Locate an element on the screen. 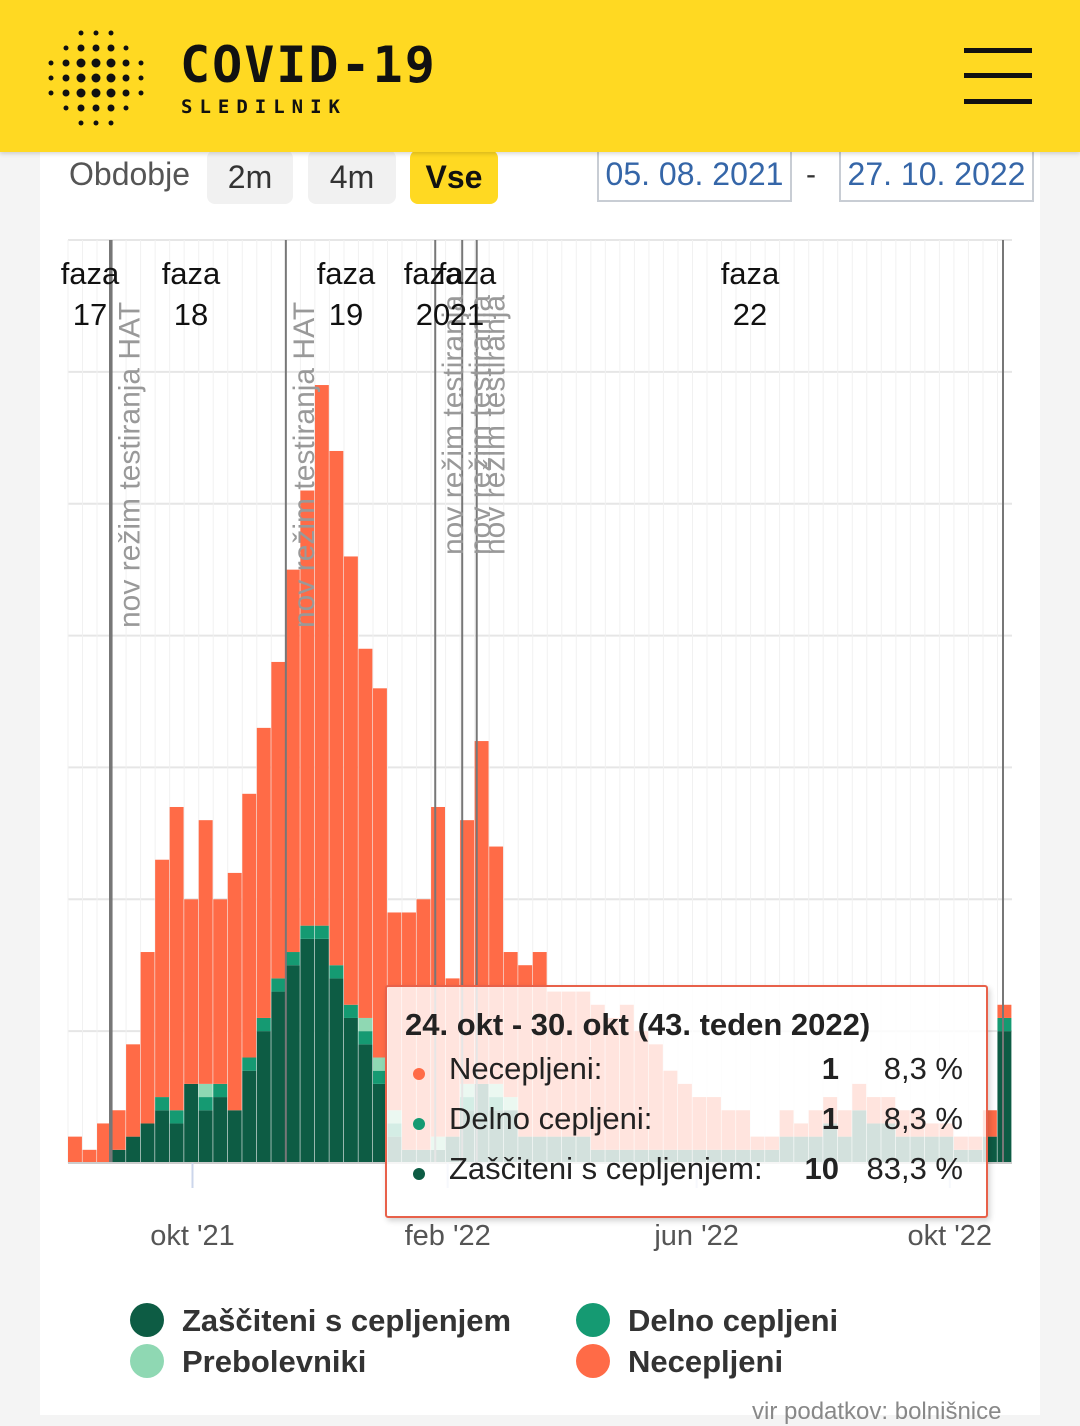 The height and width of the screenshot is (1426, 1080). date-to-input: 27. 10. 2022 is located at coordinates (936, 176).